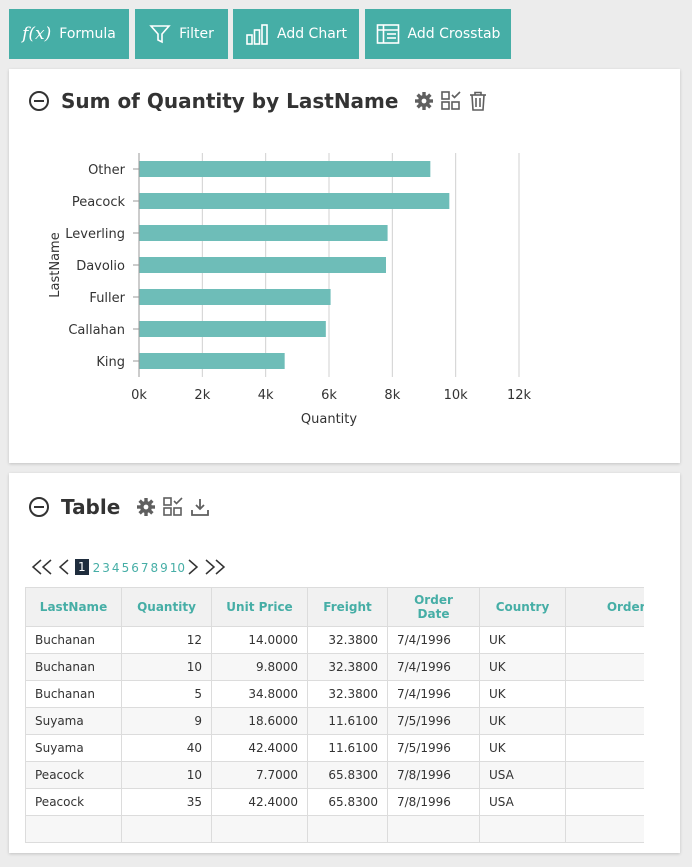 The height and width of the screenshot is (867, 692). Describe the element at coordinates (144, 568) in the screenshot. I see `page-link: 7` at that location.